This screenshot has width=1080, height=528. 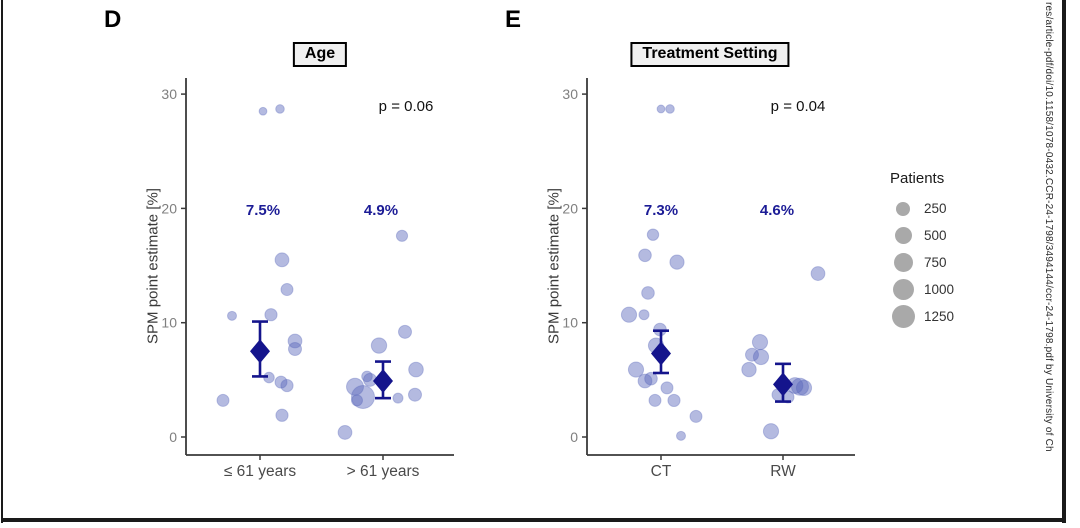 I want to click on panel-letter-e: E, so click(x=513, y=19).